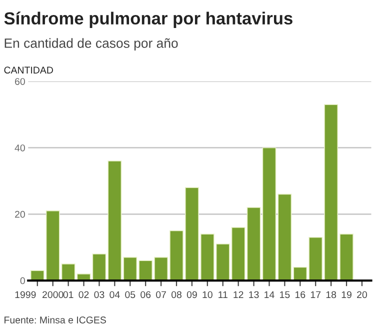 This screenshot has height=332, width=375. I want to click on y-tick-label: 20, so click(20, 214).